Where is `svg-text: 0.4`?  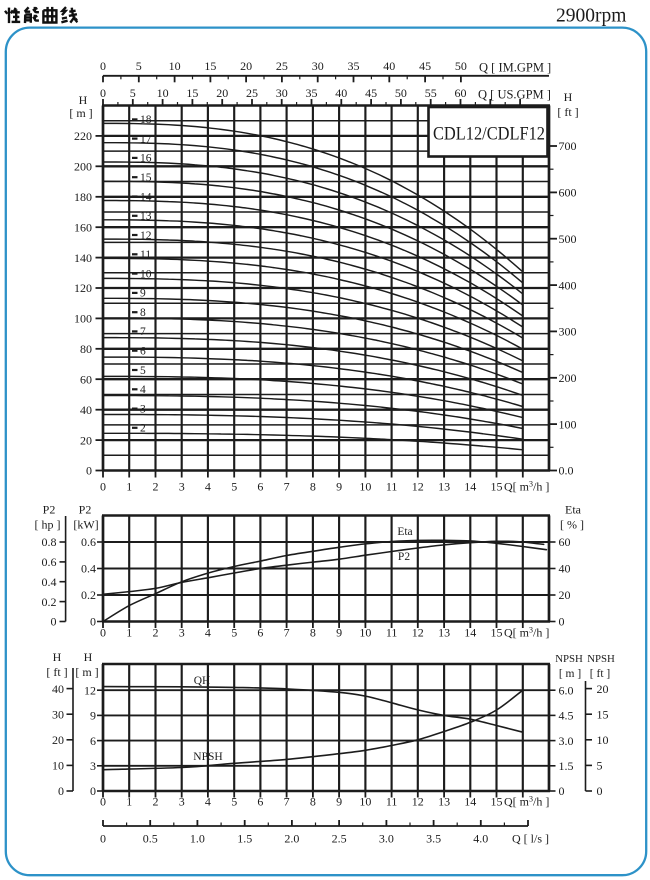
svg-text: 0.4 is located at coordinates (88, 569).